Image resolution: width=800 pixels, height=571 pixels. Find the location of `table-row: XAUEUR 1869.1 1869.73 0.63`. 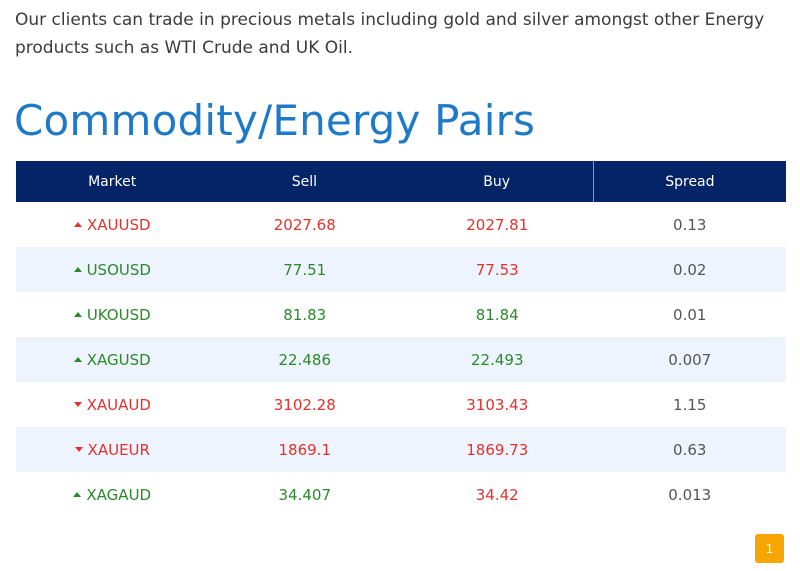

table-row: XAUEUR 1869.1 1869.73 0.63 is located at coordinates (401, 449).